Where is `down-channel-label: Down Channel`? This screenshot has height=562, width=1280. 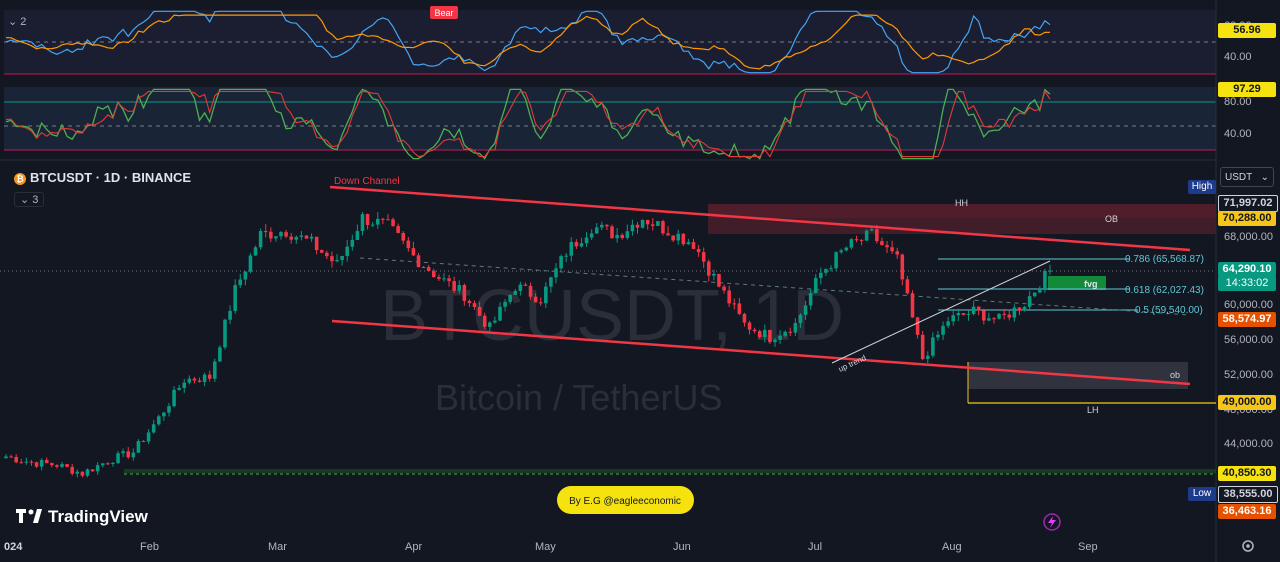 down-channel-label: Down Channel is located at coordinates (367, 181).